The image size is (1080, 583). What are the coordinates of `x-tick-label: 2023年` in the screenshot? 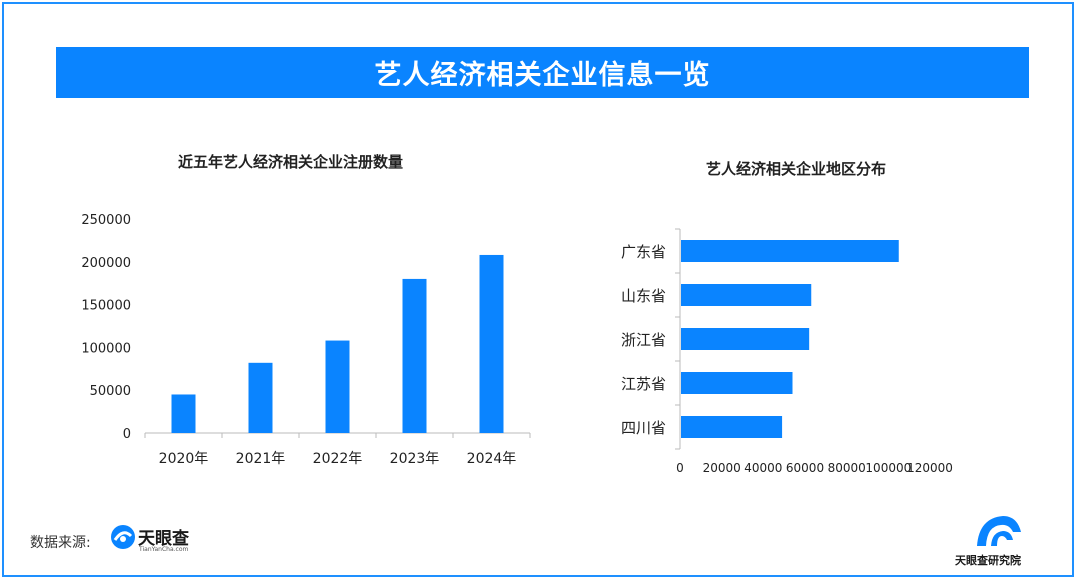 It's located at (415, 459).